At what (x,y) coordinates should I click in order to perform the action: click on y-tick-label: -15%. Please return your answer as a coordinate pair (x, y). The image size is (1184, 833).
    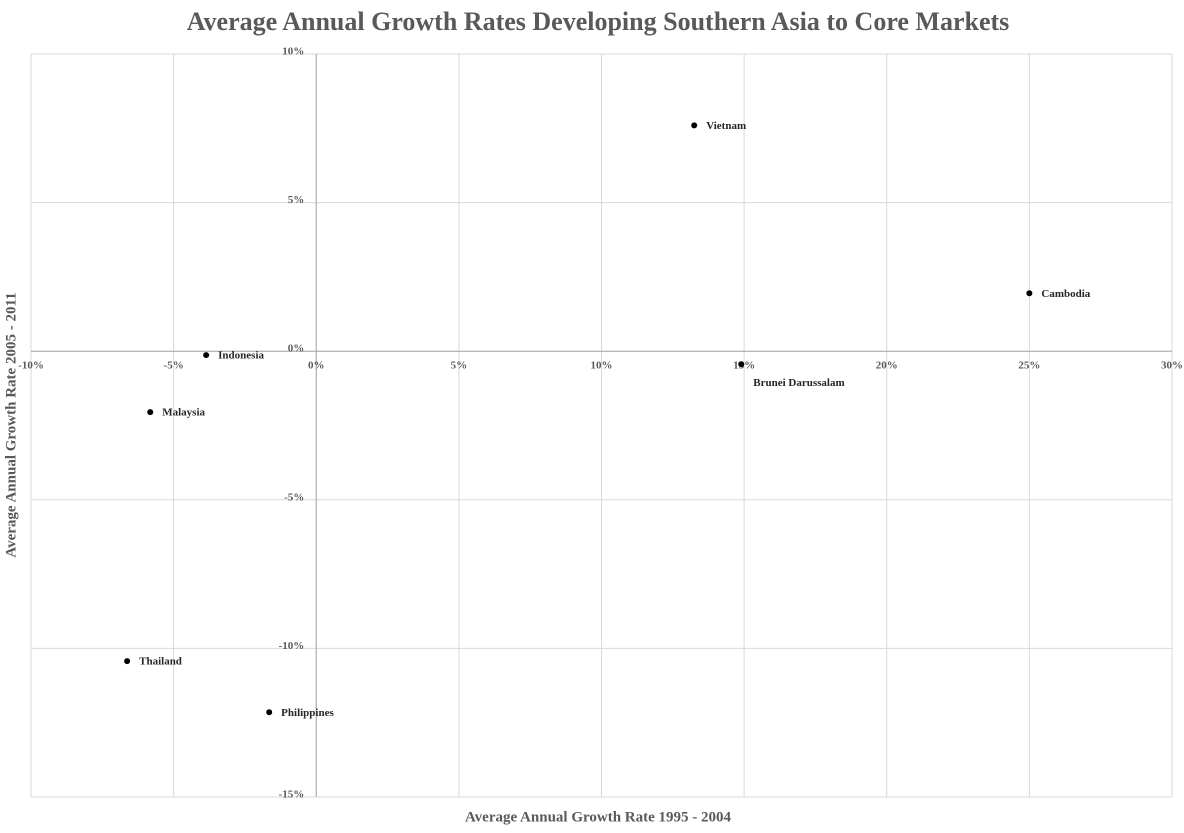
    Looking at the image, I should click on (292, 795).